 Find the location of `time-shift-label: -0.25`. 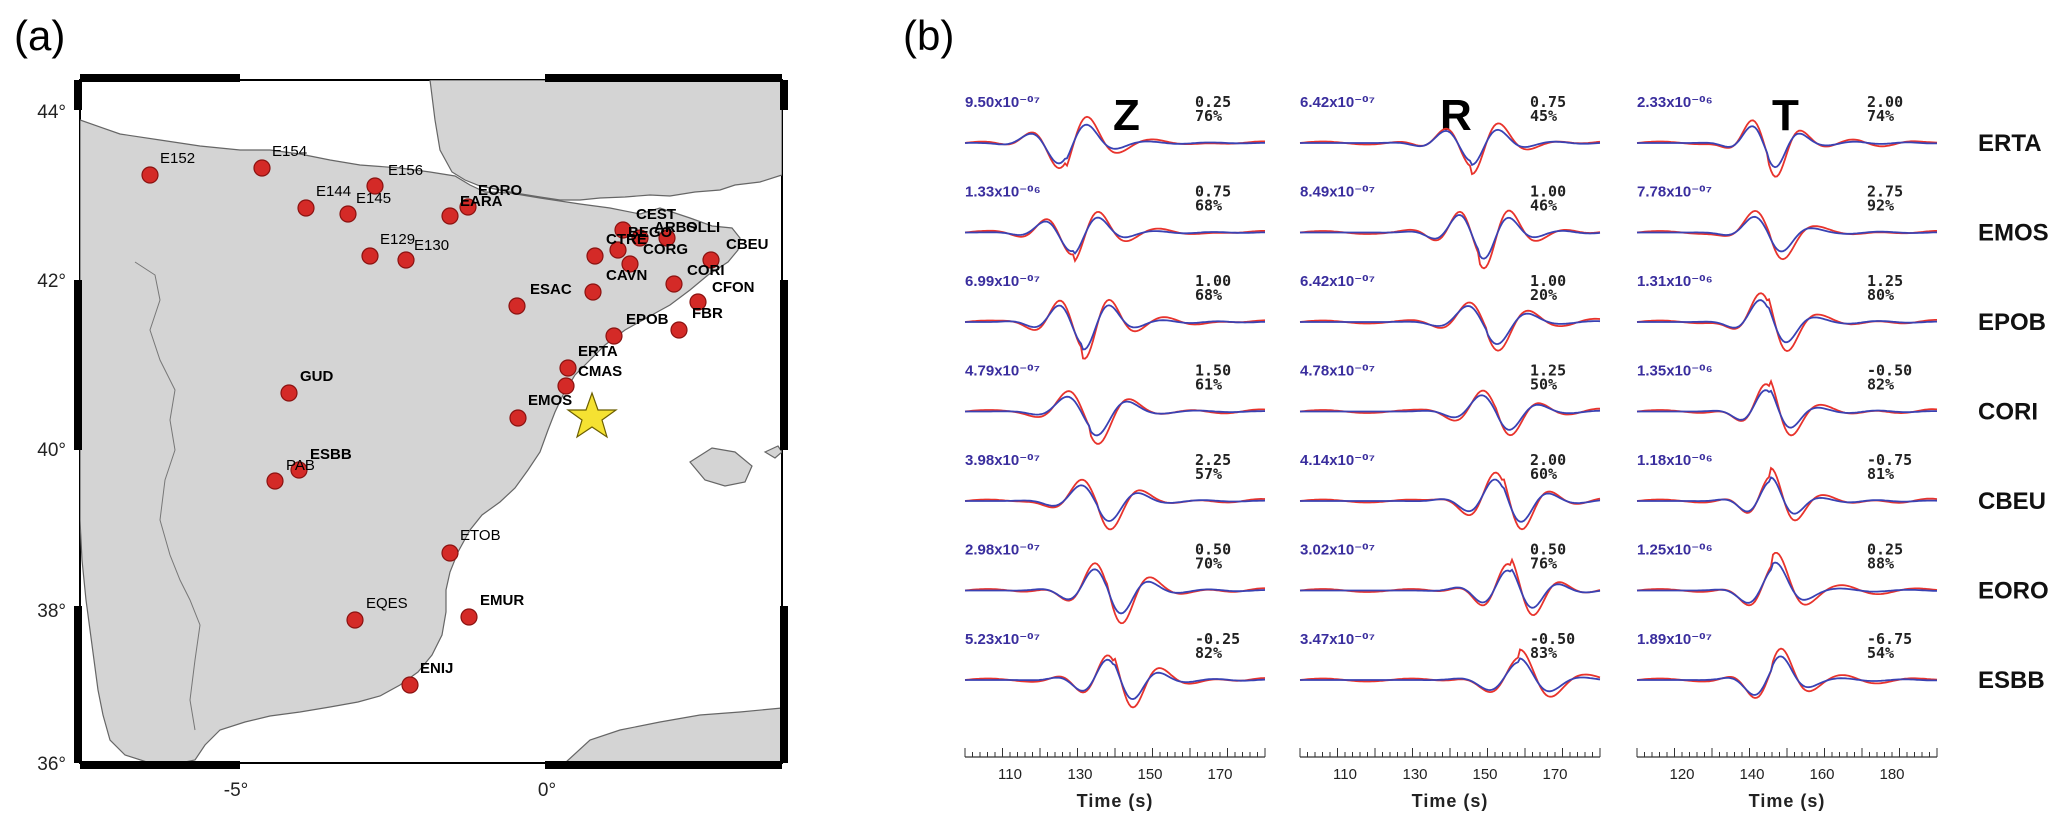

time-shift-label: -0.25 is located at coordinates (1217, 639).